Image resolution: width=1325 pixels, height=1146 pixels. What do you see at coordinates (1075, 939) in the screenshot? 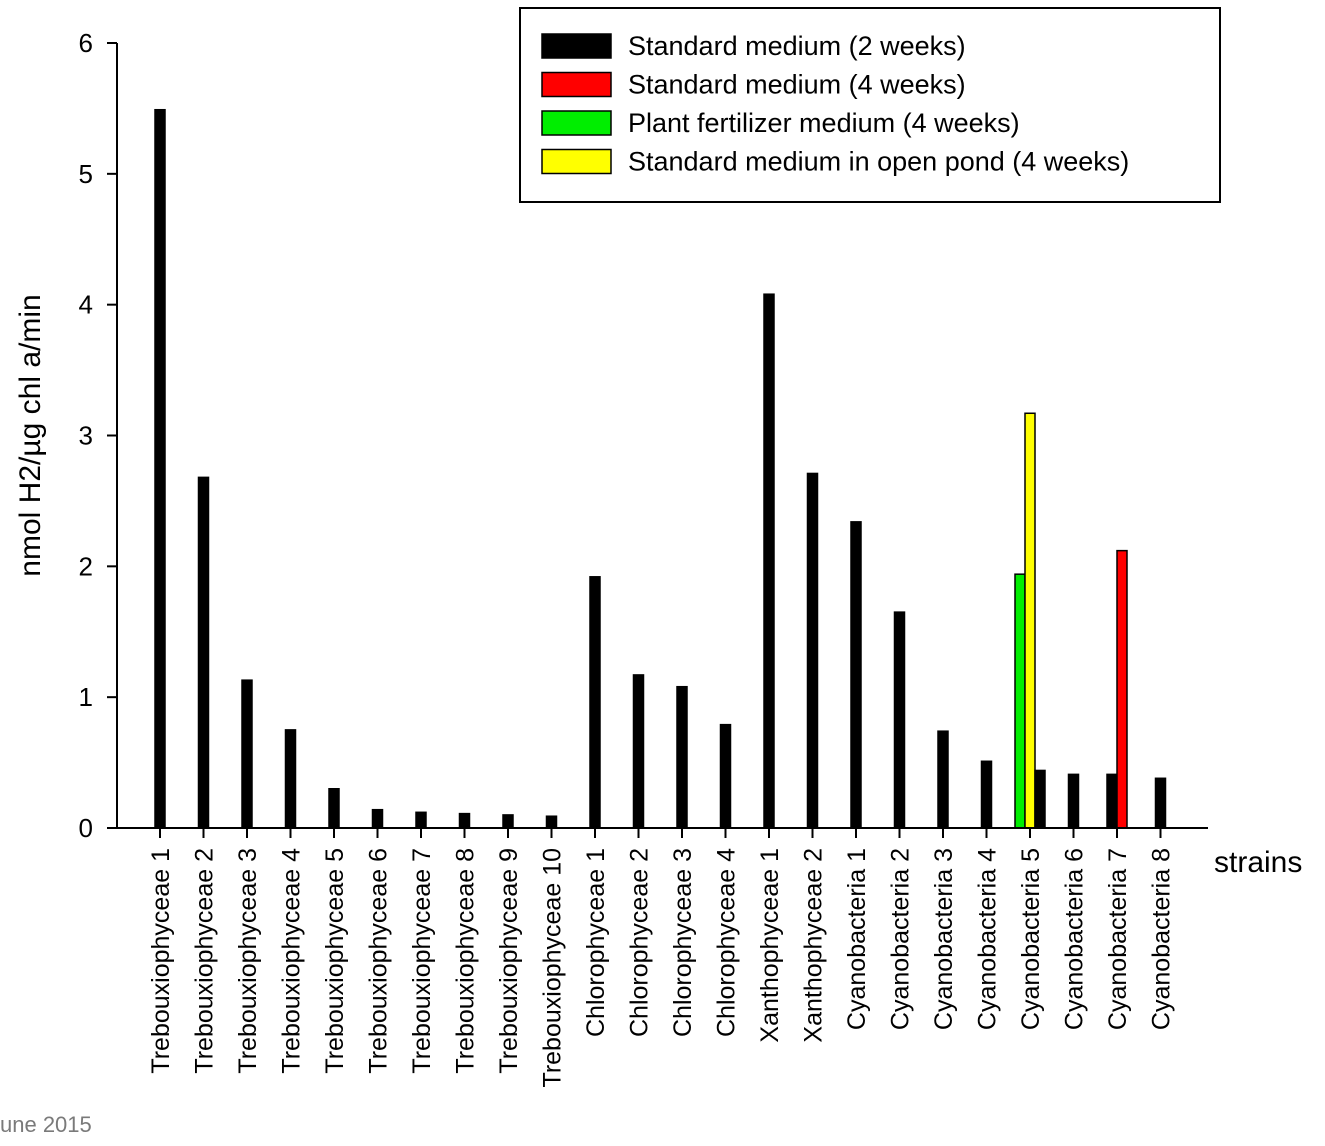
I see `x-category-label: Cyanobacteria 6` at bounding box center [1075, 939].